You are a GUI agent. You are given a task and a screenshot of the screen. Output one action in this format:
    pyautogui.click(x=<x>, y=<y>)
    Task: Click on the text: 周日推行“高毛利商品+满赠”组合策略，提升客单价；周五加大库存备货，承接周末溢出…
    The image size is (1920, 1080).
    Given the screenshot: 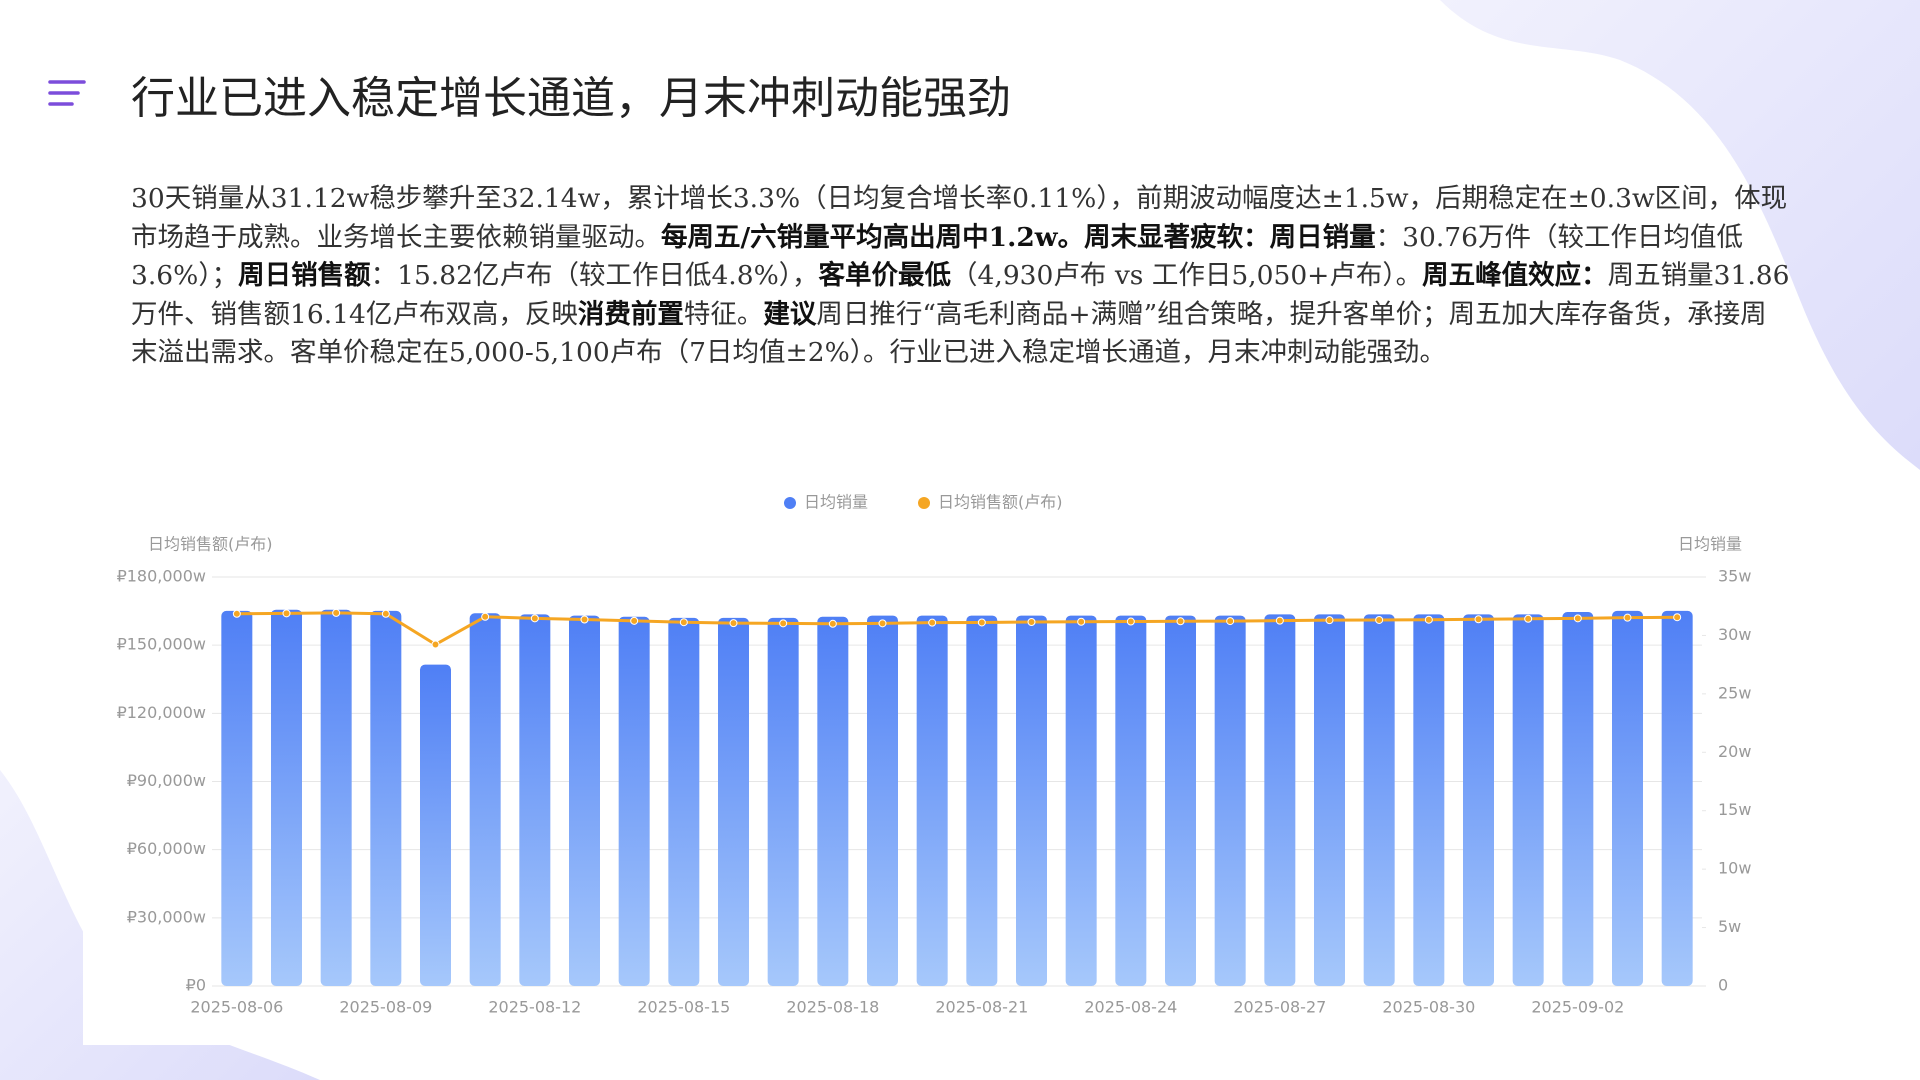 What is the action you would take?
    pyautogui.click(x=949, y=333)
    